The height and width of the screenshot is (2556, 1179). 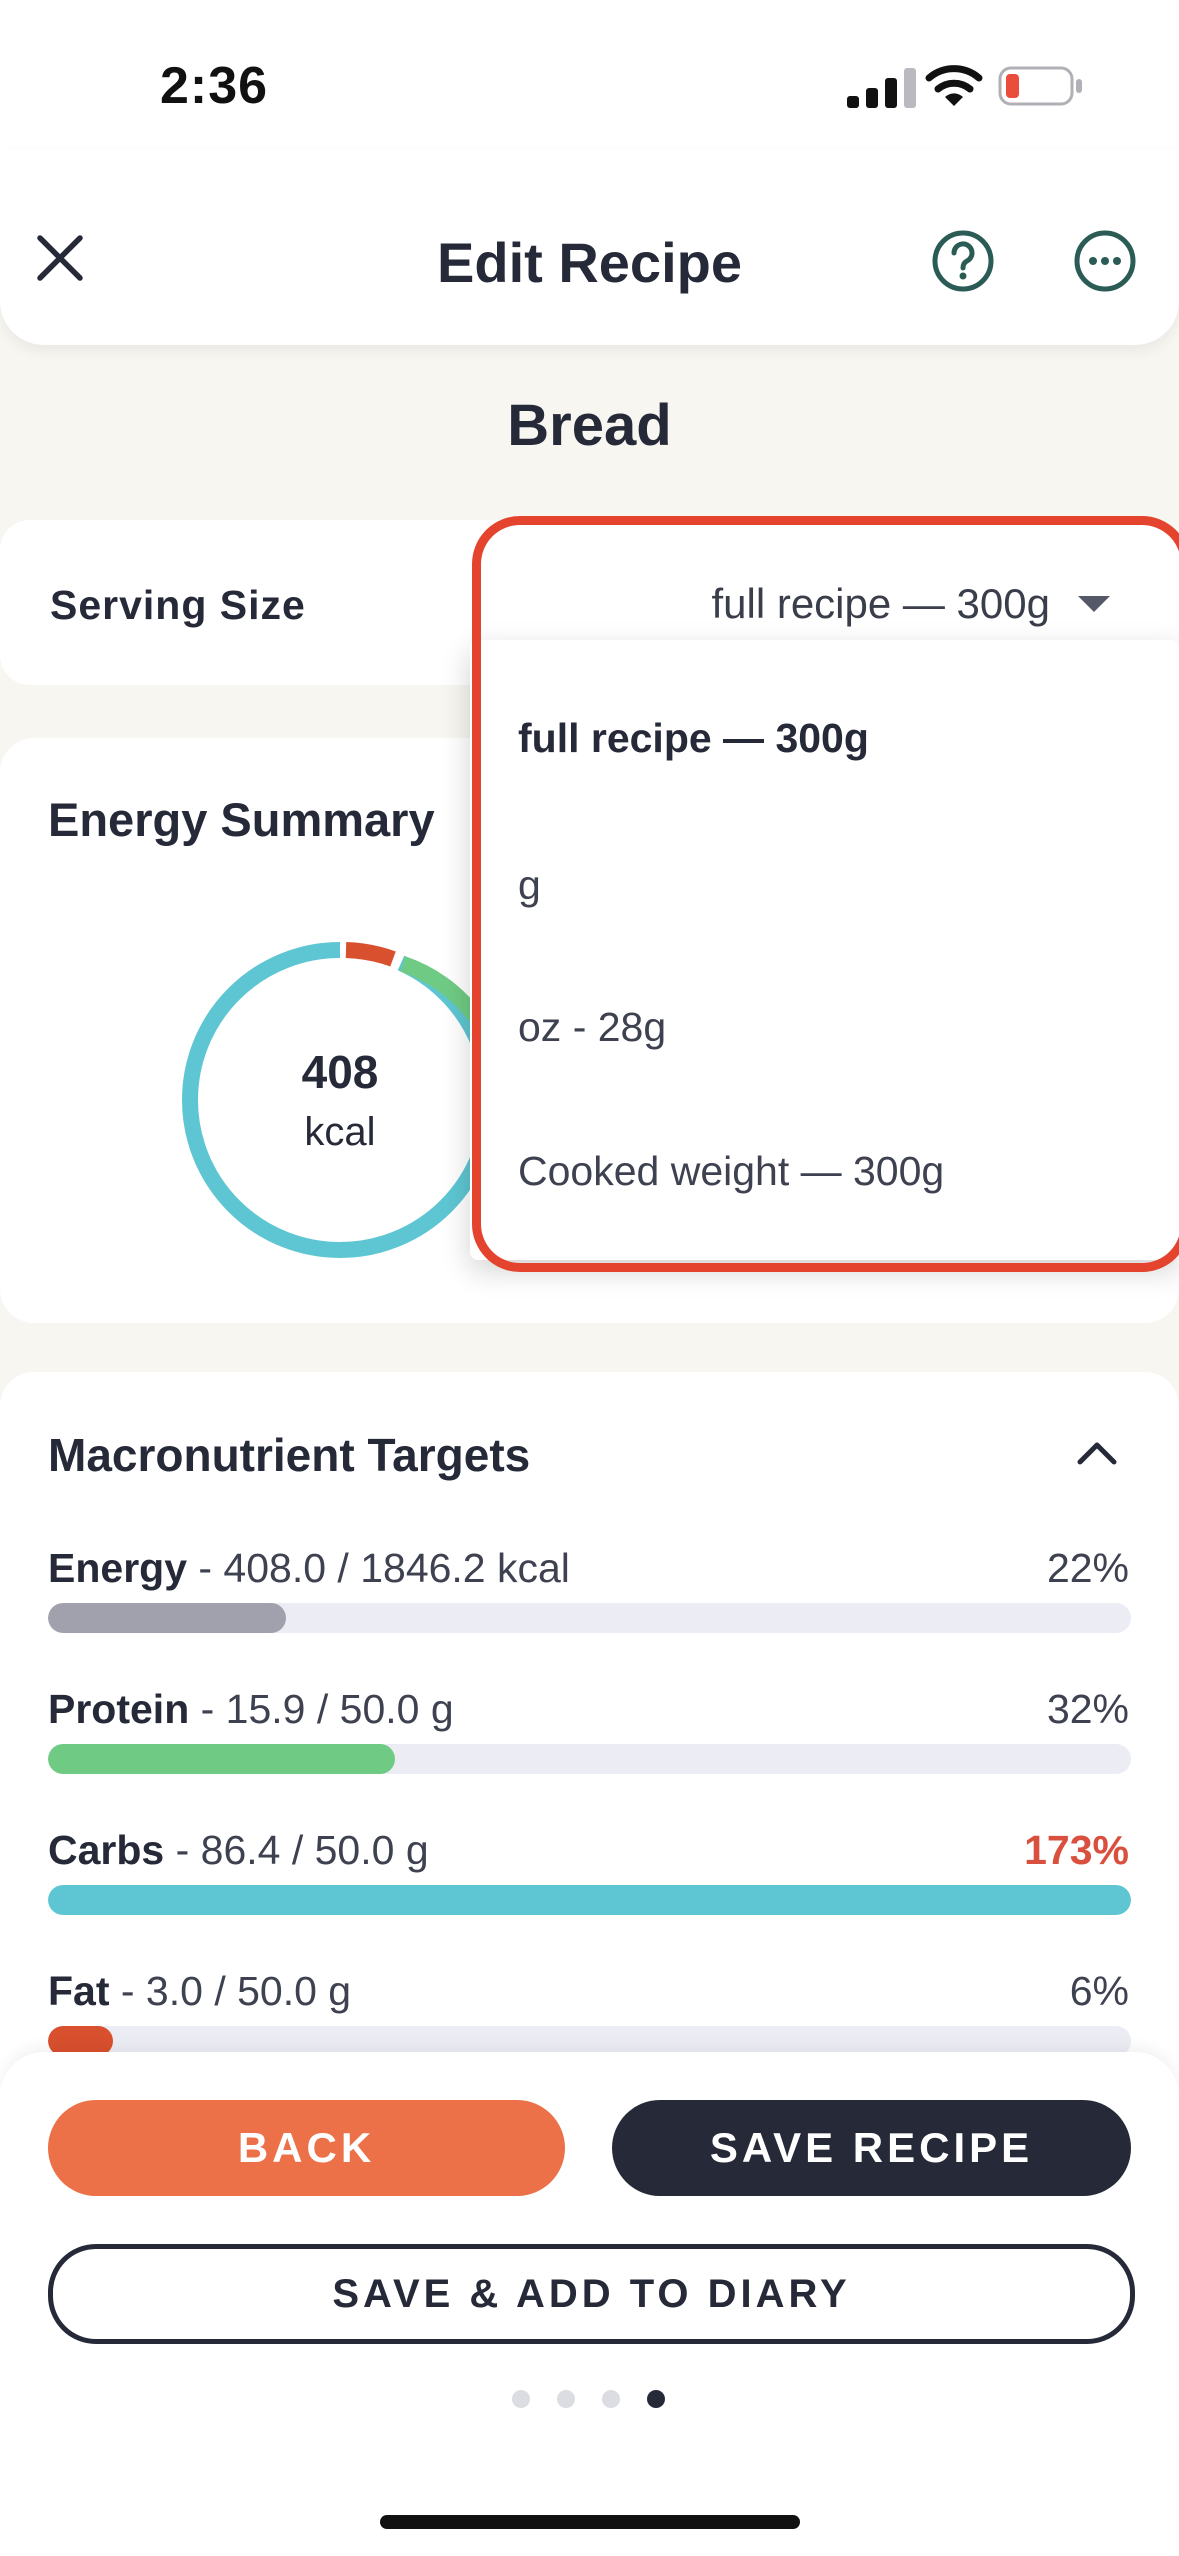 I want to click on dropdown-option-cooked-weight: Cooked weight — 300g, so click(x=731, y=1171).